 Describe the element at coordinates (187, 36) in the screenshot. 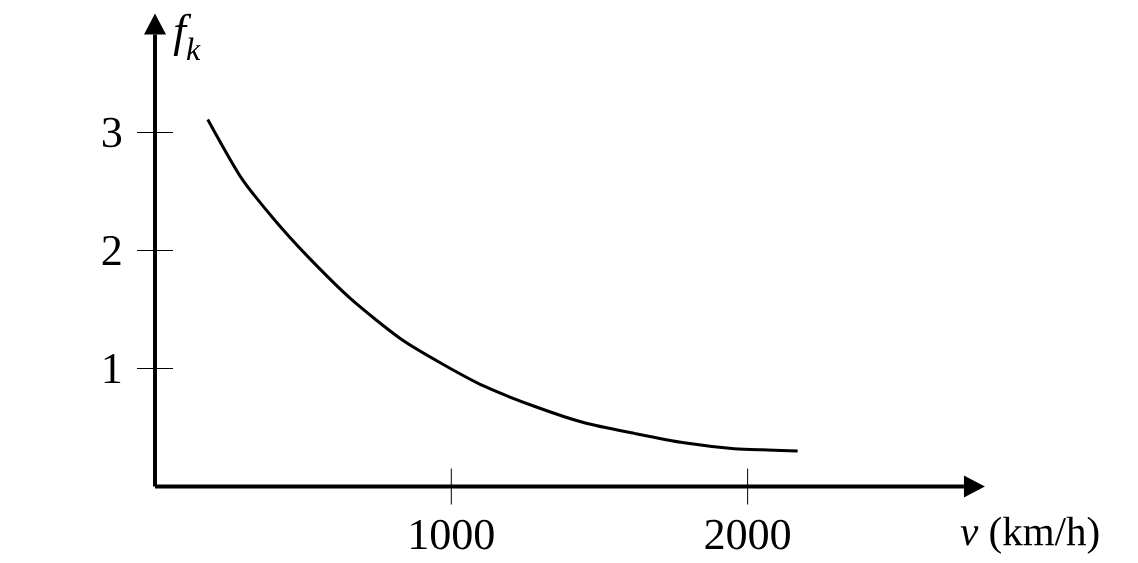

I see `y-axis-title: f$_{k}$` at that location.